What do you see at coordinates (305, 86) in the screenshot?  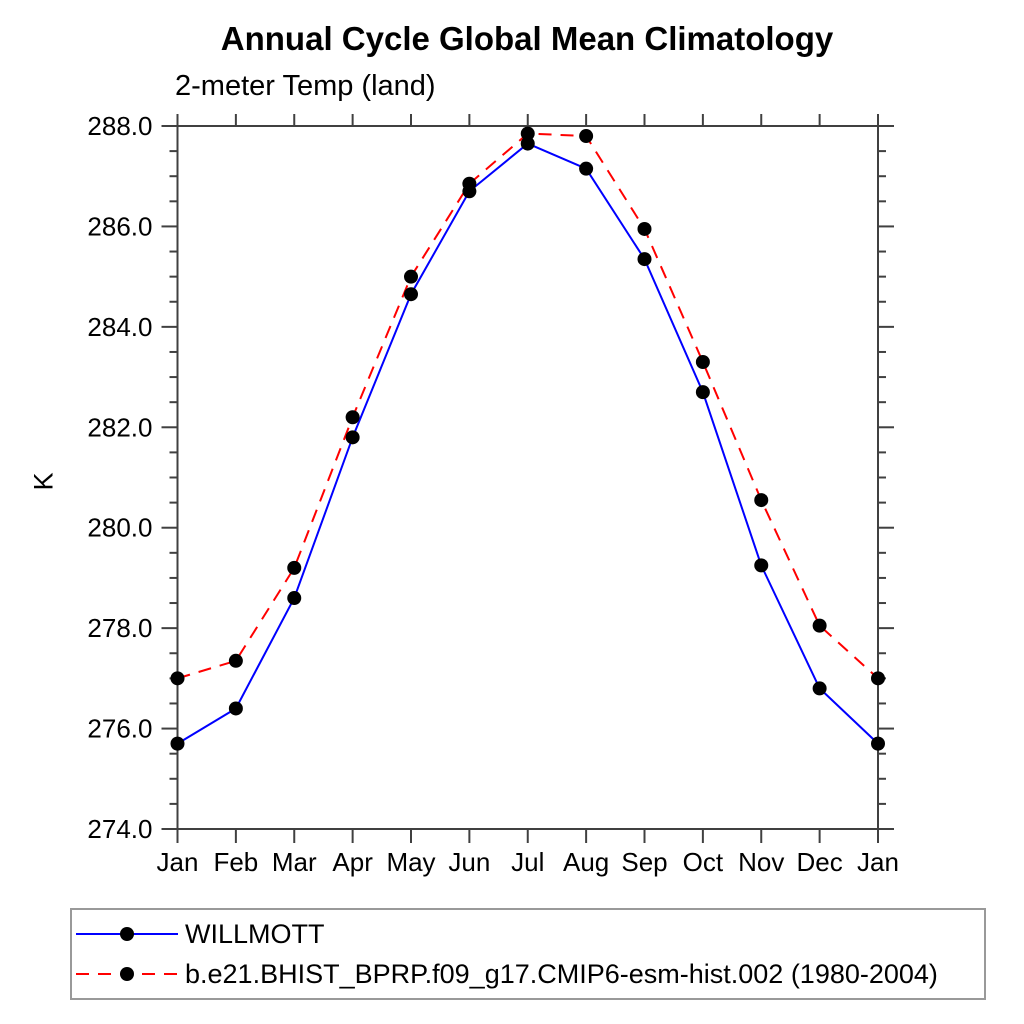 I see `chart-subtitle: 2-meter Temp (land)` at bounding box center [305, 86].